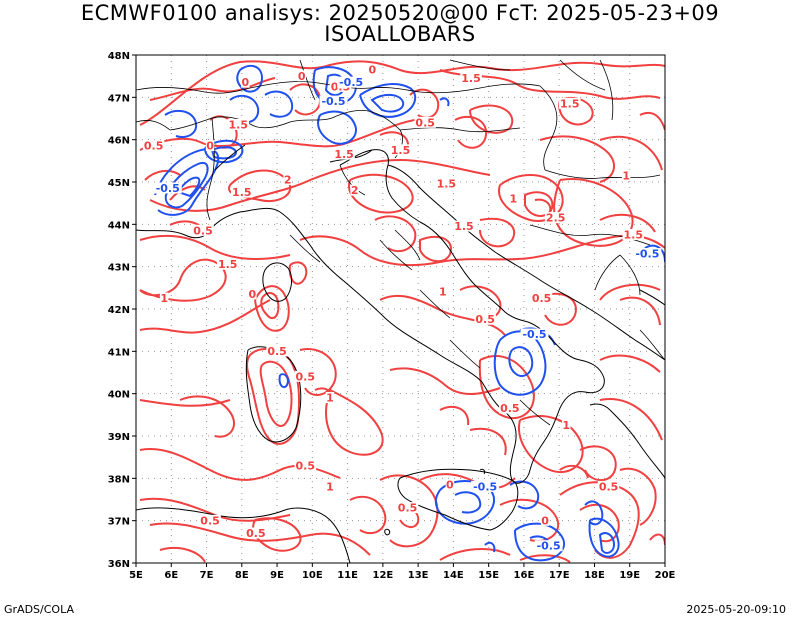 This screenshot has height=618, width=800. What do you see at coordinates (382, 575) in the screenshot?
I see `lon-tick-label: 12E` at bounding box center [382, 575].